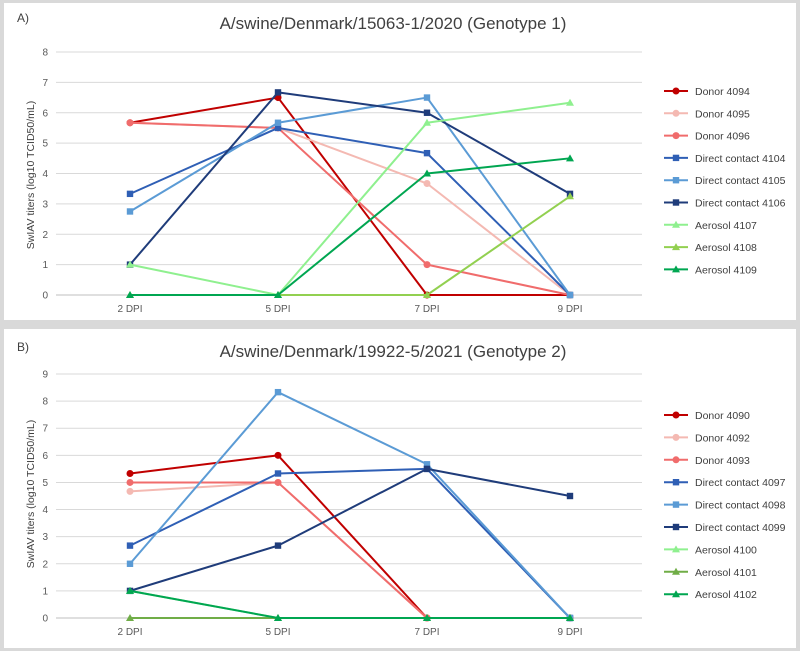  What do you see at coordinates (726, 226) in the screenshot?
I see `legend-label: Aerosol 4107` at bounding box center [726, 226].